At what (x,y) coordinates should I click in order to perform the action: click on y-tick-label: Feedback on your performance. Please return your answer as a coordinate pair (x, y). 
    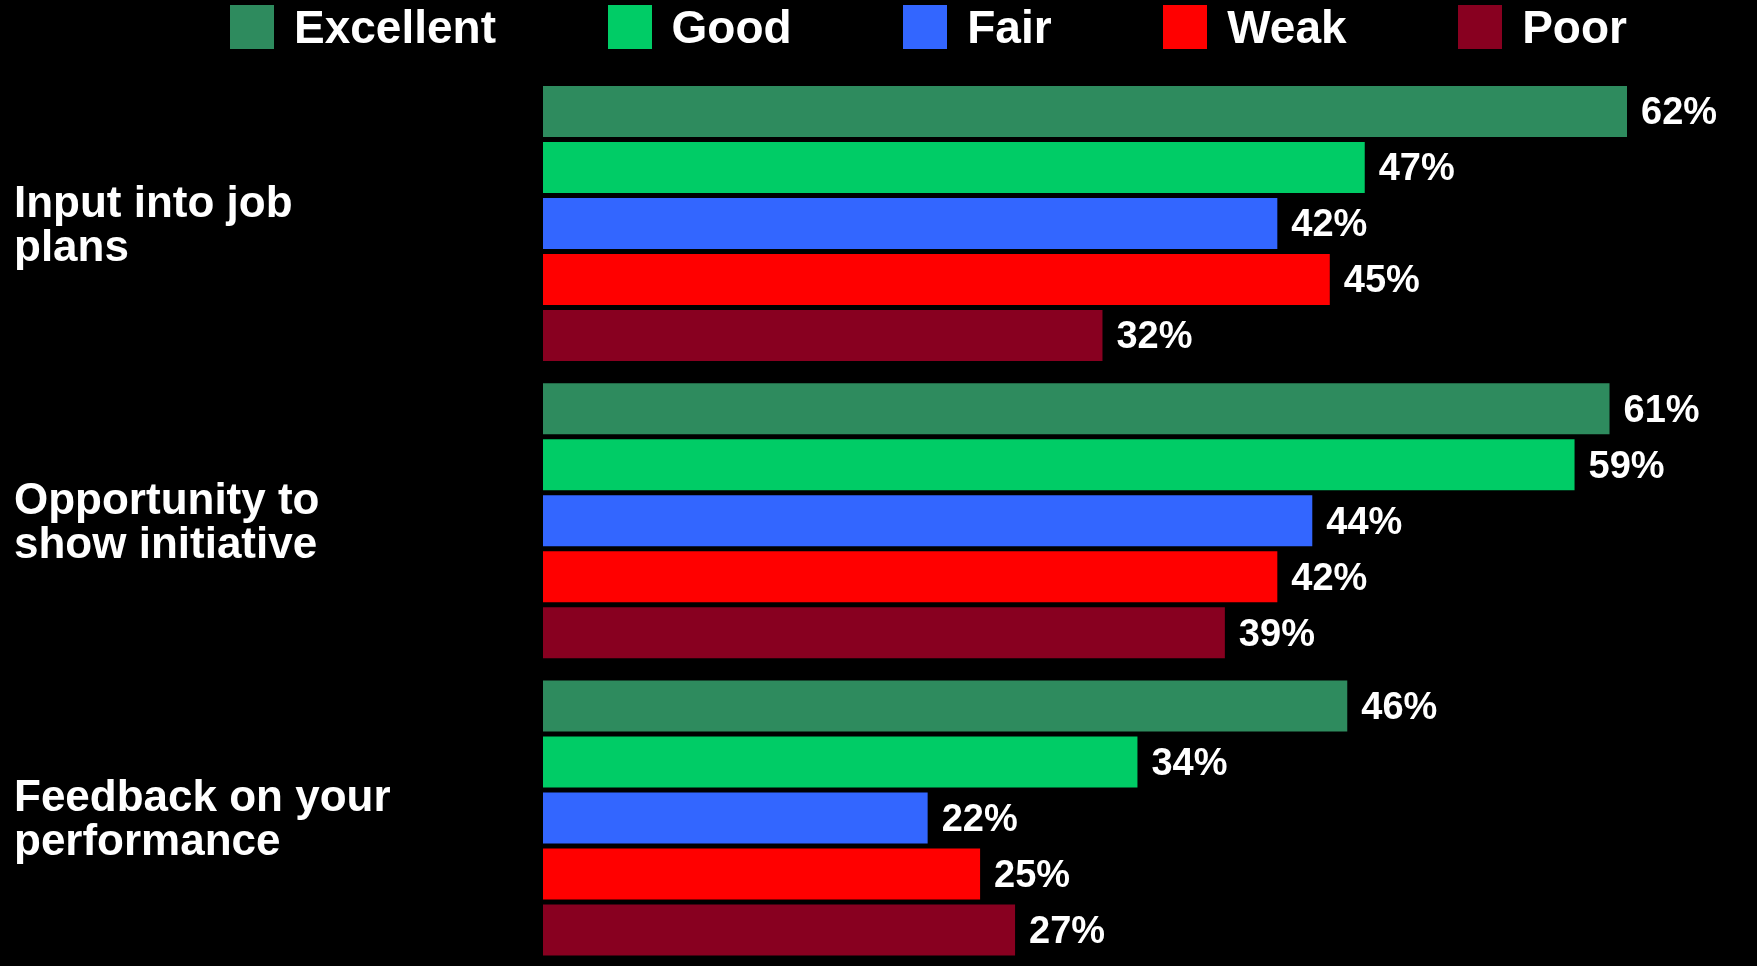
    Looking at the image, I should click on (202, 817).